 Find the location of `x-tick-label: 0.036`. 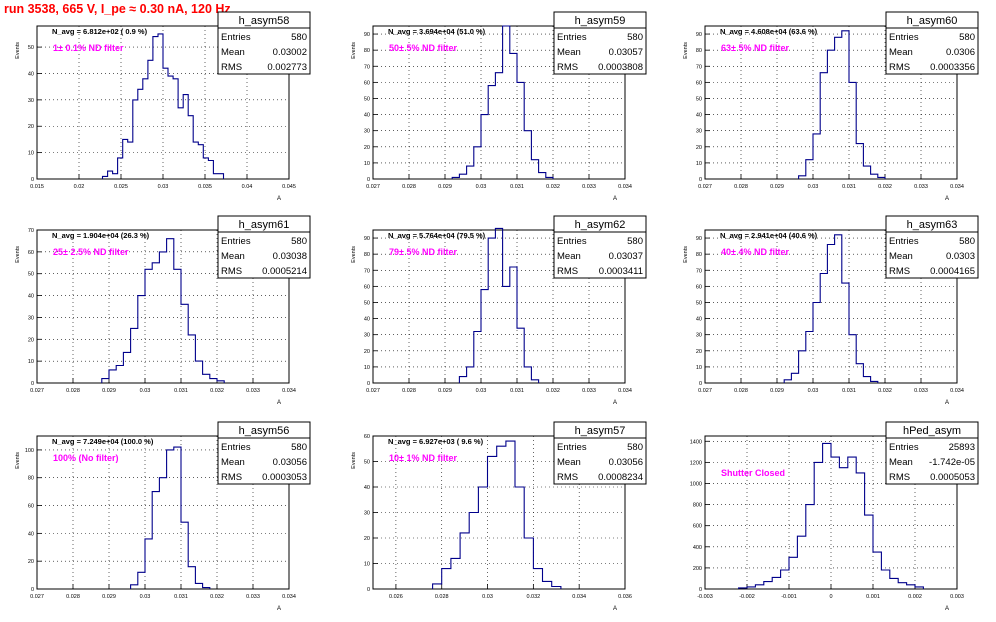

x-tick-label: 0.036 is located at coordinates (625, 597).